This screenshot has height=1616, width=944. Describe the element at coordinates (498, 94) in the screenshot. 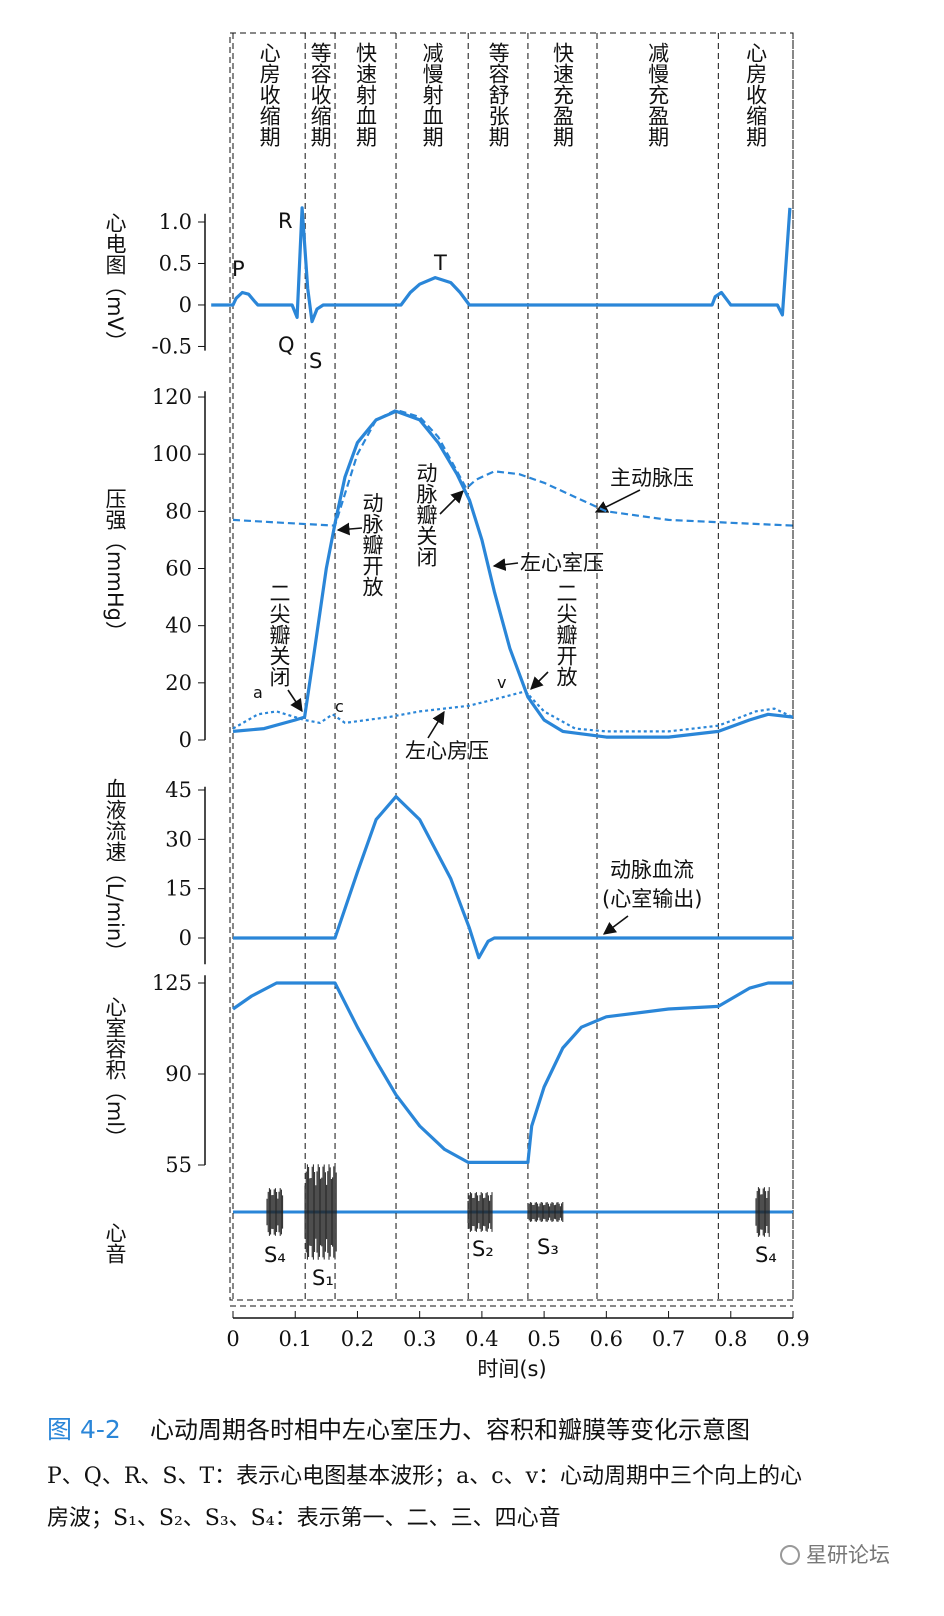

I see `phase-label: 等容舒张期` at that location.